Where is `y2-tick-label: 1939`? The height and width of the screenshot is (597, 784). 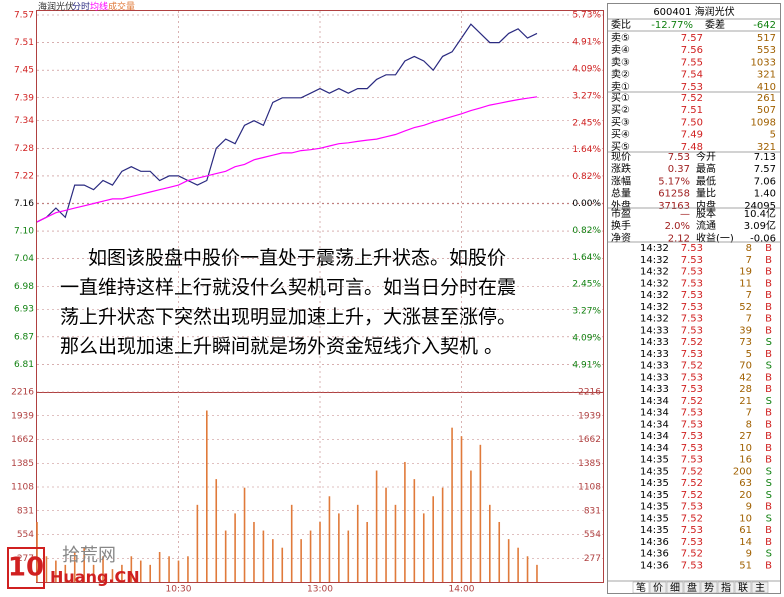
y2-tick-label: 1939 is located at coordinates (589, 416).